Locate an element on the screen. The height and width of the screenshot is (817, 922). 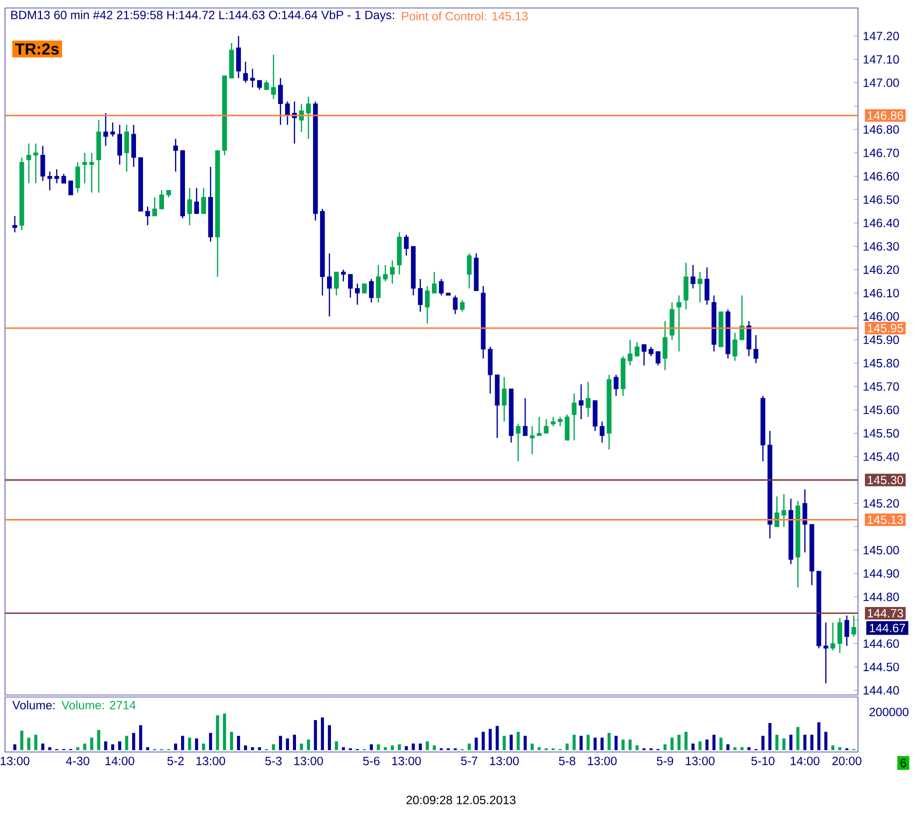
annotation: TR:2s is located at coordinates (37, 49).